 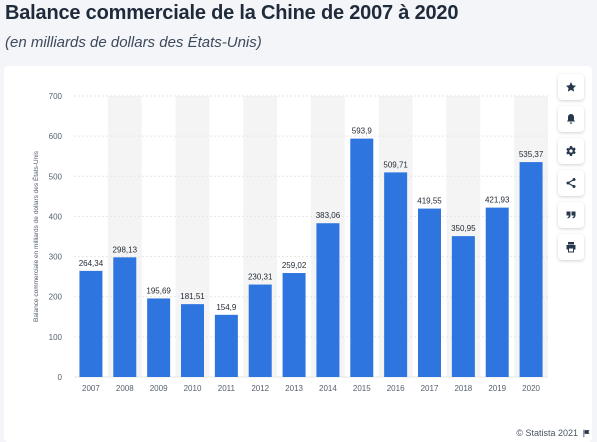 I want to click on flag-icon, so click(x=586, y=433).